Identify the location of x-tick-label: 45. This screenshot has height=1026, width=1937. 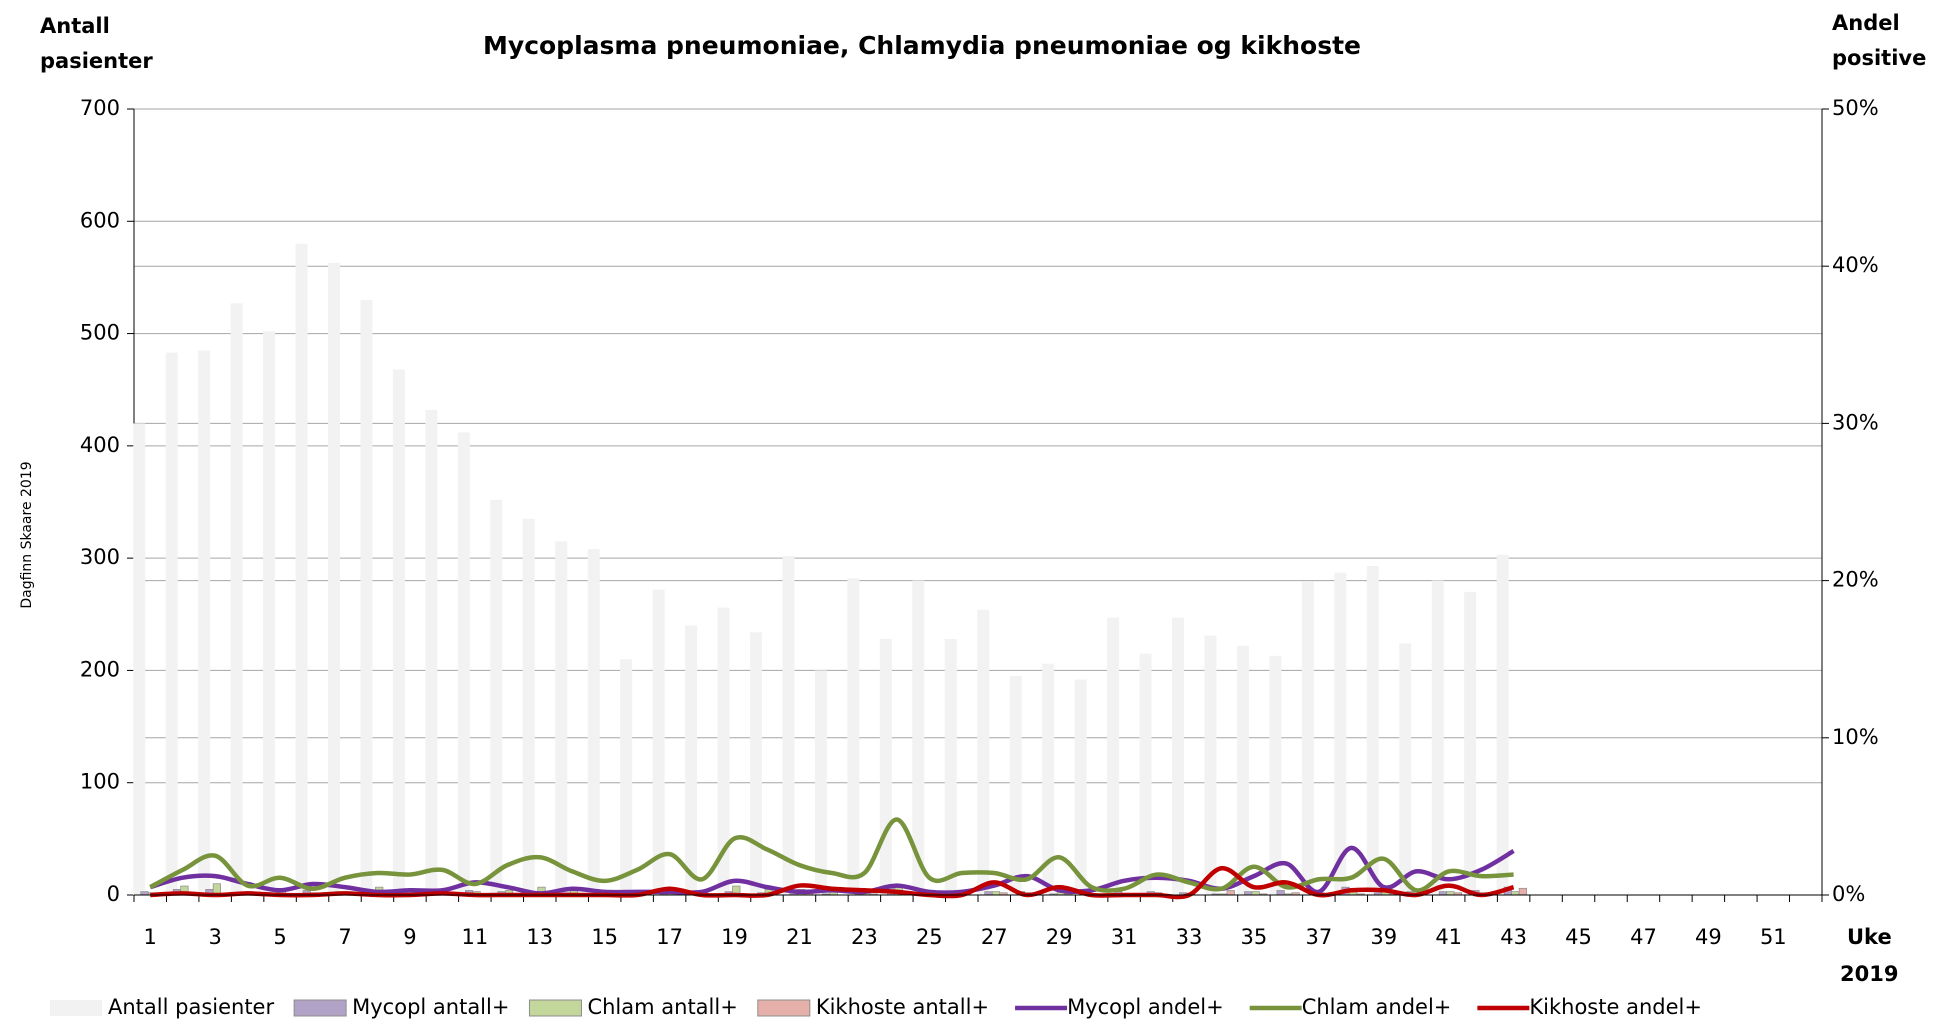
(1578, 937).